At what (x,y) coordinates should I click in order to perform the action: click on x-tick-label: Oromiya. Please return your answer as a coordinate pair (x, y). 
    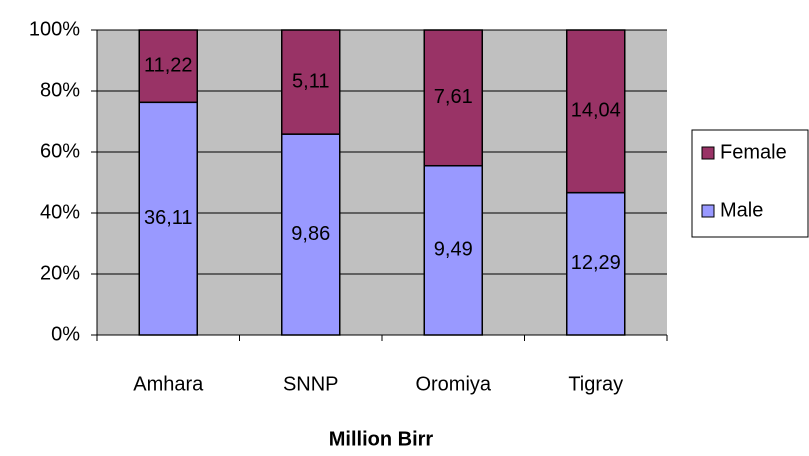
    Looking at the image, I should click on (453, 384).